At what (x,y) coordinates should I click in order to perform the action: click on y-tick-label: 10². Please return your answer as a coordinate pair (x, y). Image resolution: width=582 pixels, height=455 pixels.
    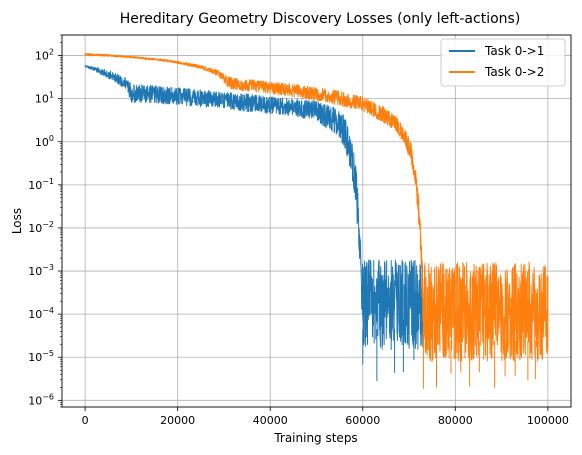
    Looking at the image, I should click on (44, 55).